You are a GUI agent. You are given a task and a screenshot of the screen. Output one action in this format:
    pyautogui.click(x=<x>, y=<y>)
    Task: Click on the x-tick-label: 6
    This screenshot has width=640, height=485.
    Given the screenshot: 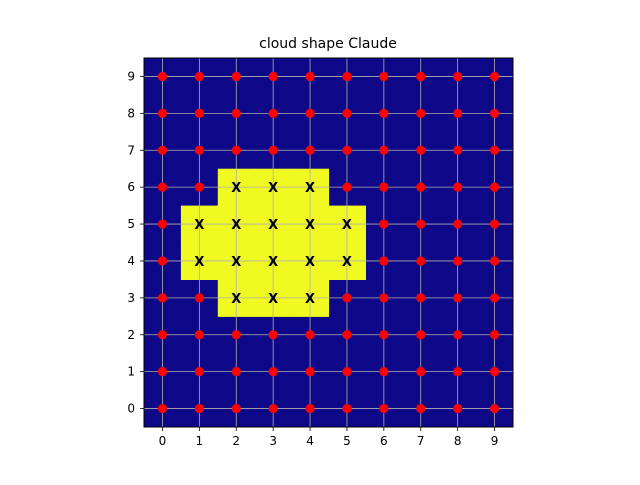 What is the action you would take?
    pyautogui.click(x=384, y=441)
    